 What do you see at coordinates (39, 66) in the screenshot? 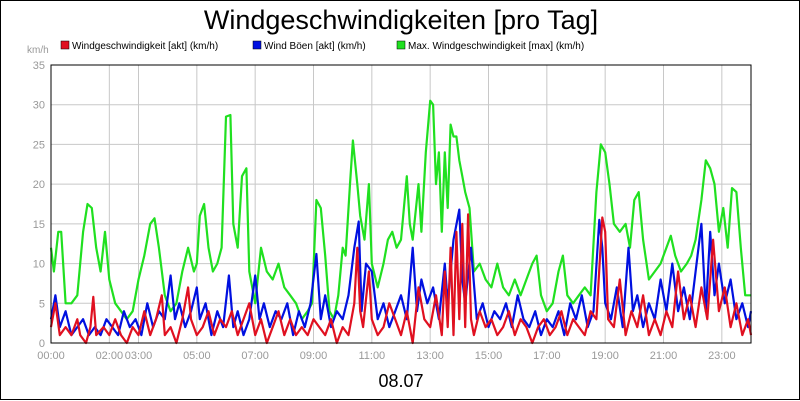
I see `y-tick-label: 35` at bounding box center [39, 66].